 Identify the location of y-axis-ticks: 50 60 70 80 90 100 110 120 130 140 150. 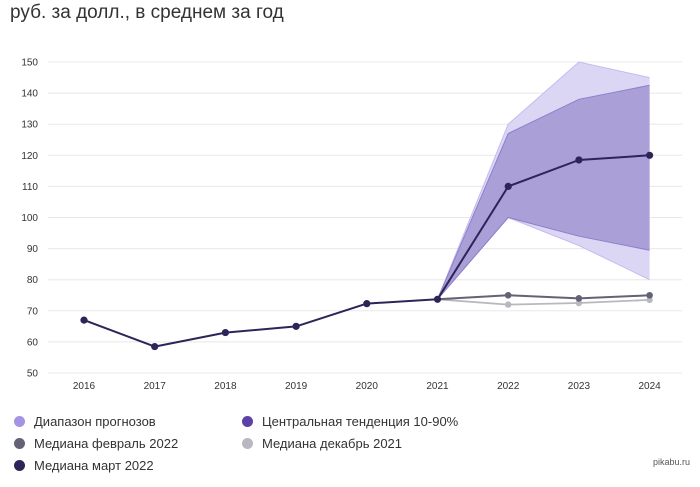
(29, 219).